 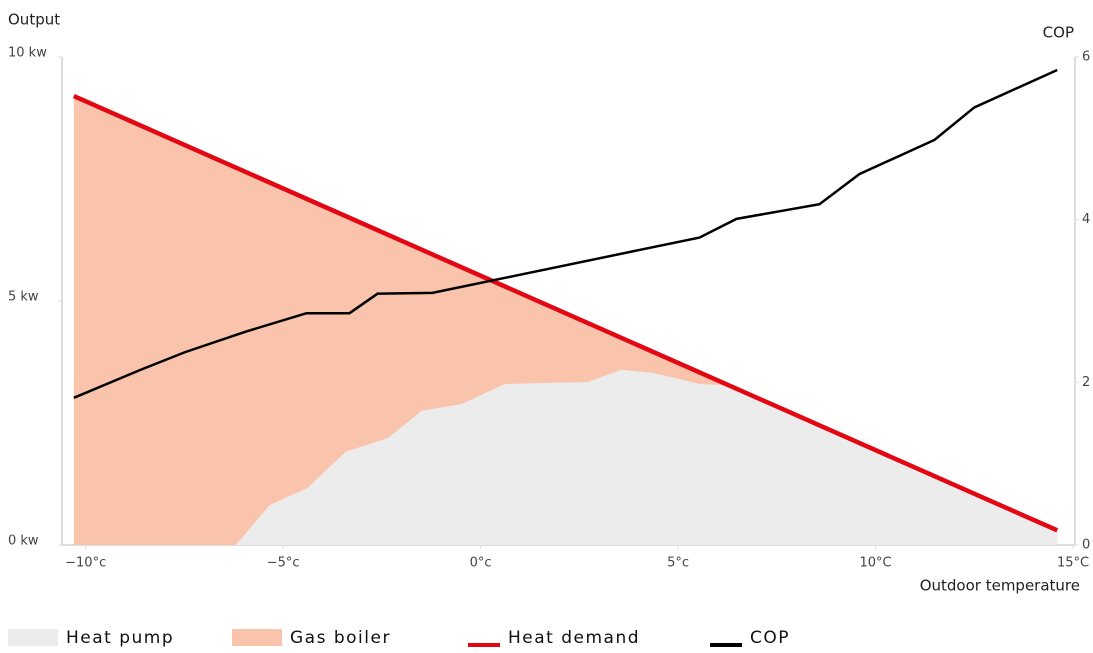 I want to click on x-tick-label: 15°C, so click(x=1073, y=563).